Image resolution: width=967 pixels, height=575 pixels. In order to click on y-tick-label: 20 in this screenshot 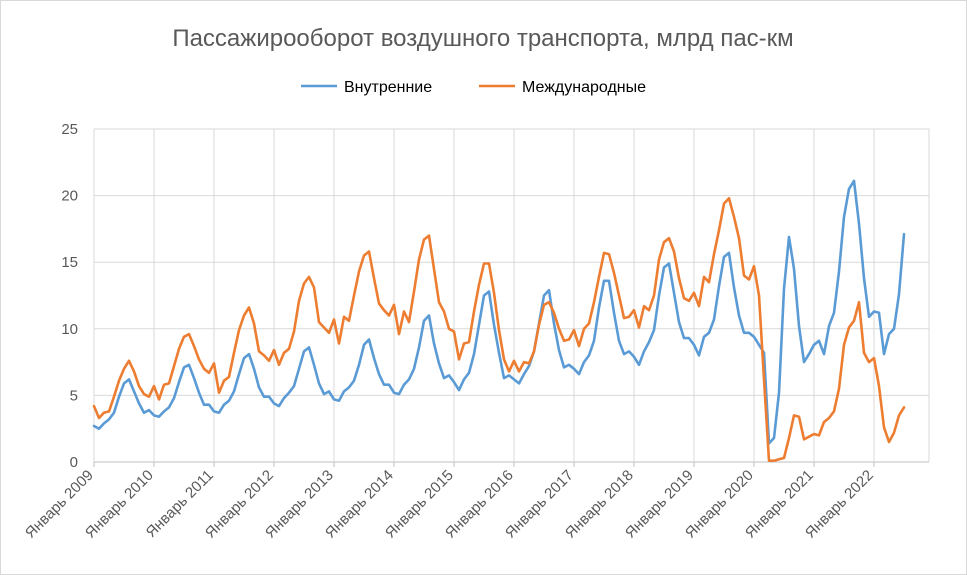, I will do `click(69, 196)`.